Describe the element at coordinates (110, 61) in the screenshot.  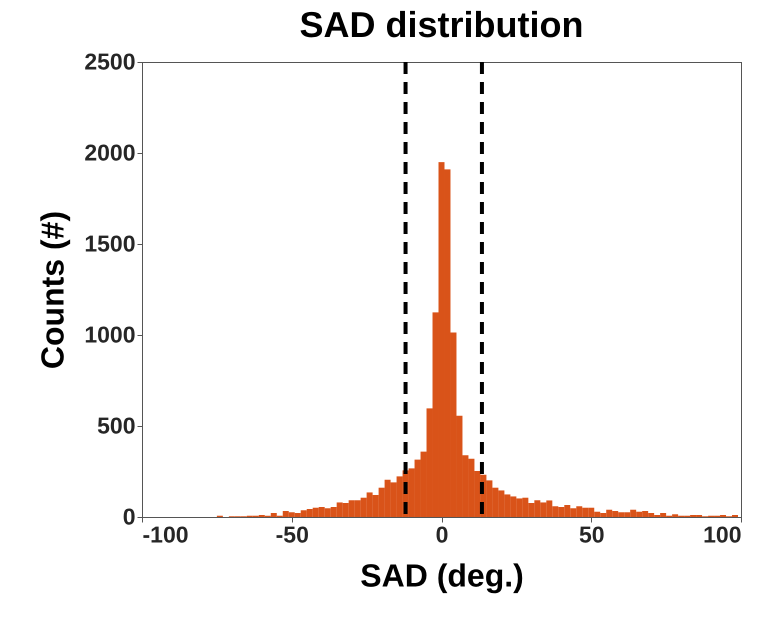
I see `y-tick-label: 2500` at that location.